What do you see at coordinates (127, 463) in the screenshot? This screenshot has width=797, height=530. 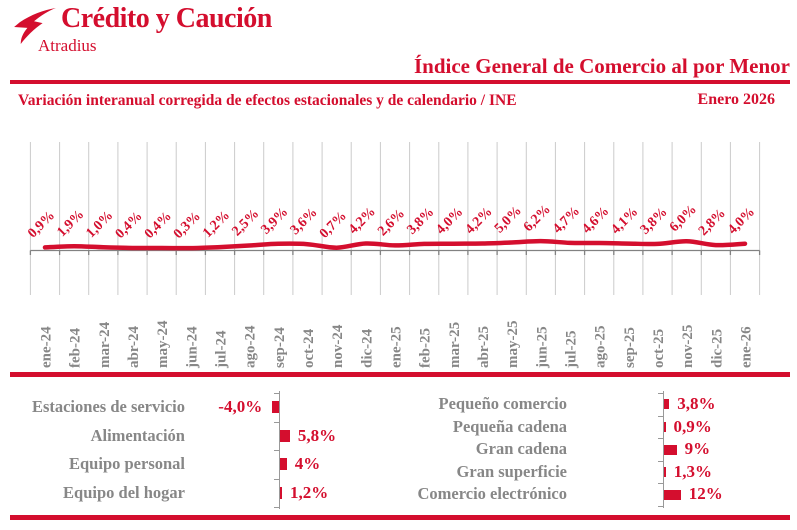 I see `category-label: Equipo personal` at bounding box center [127, 463].